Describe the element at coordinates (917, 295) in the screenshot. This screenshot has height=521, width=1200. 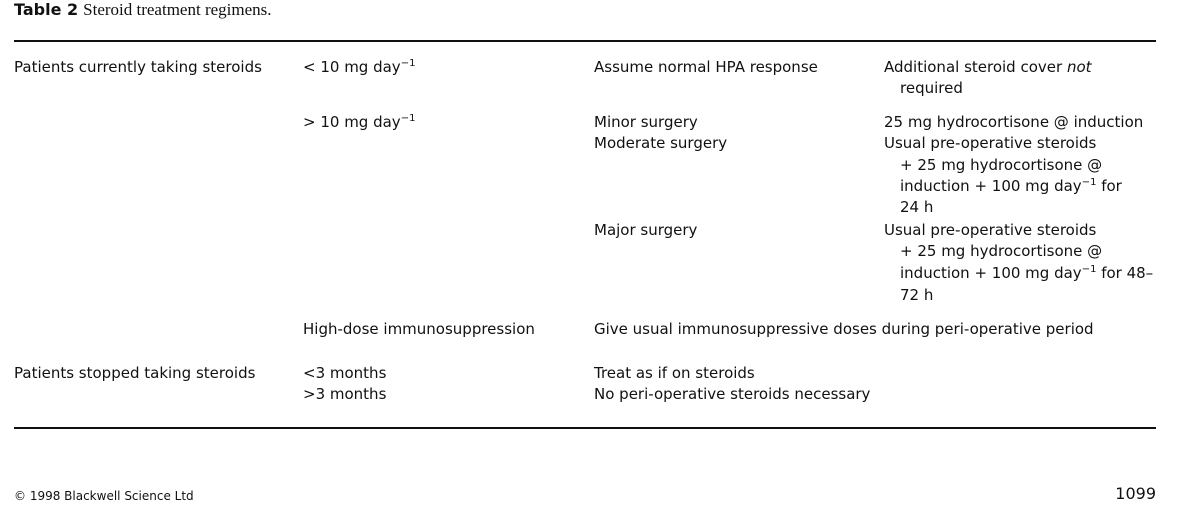
I see `action-major-4: 72 h` at that location.